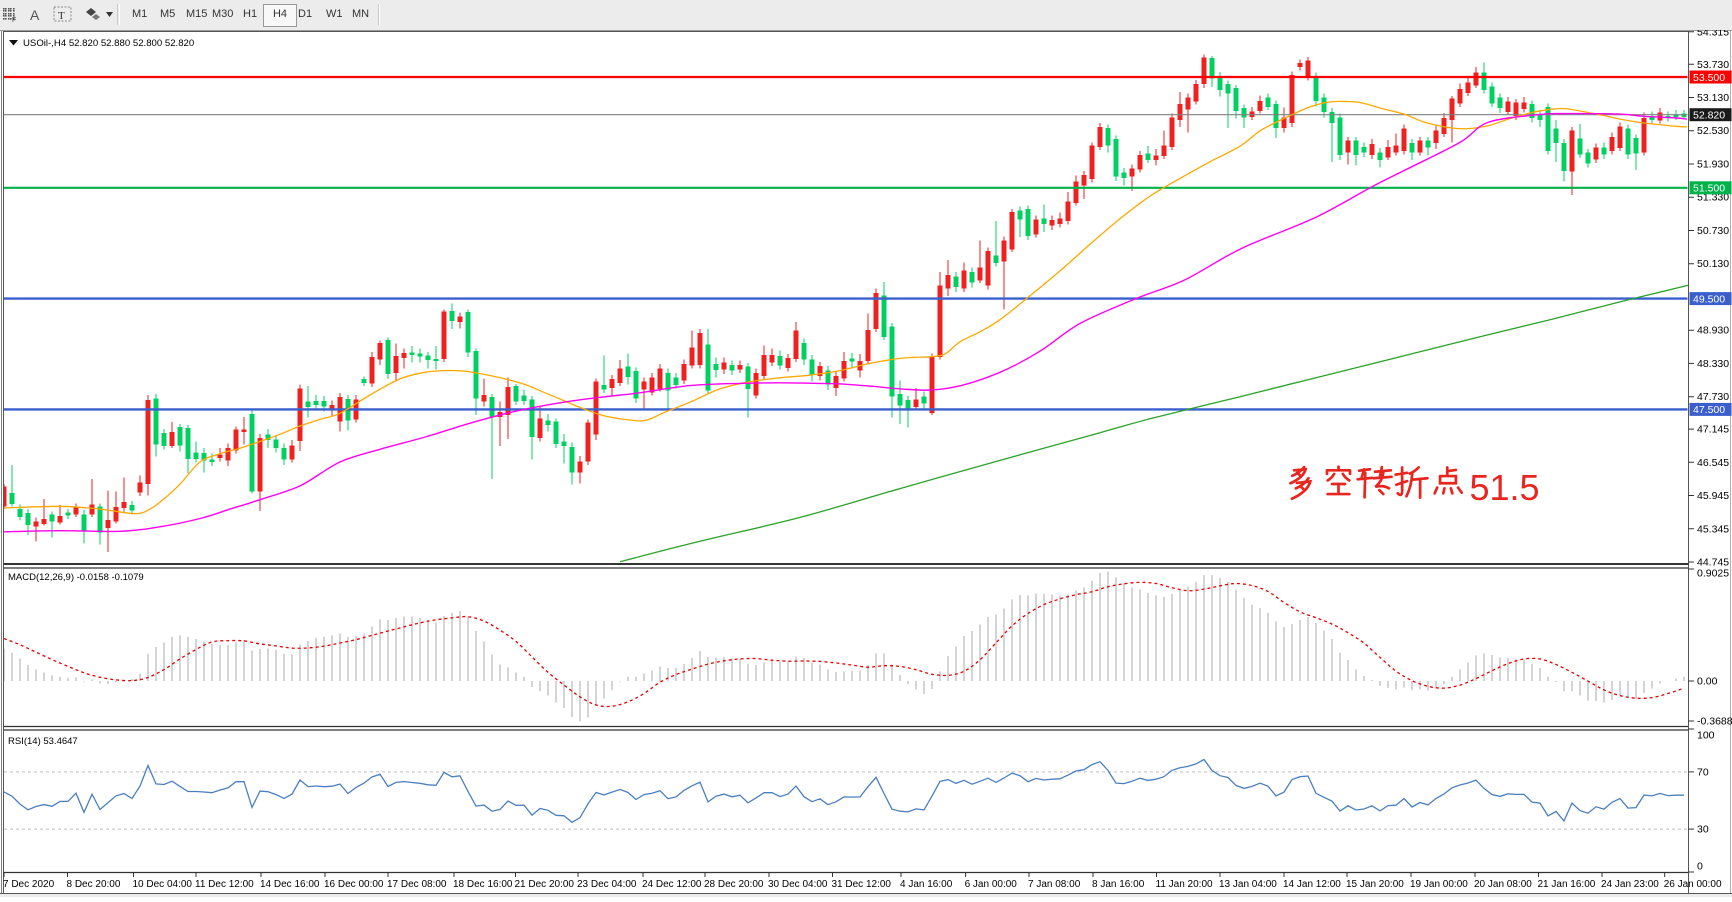  What do you see at coordinates (483, 884) in the screenshot?
I see `svg-text: 18 Dec 16:00` at bounding box center [483, 884].